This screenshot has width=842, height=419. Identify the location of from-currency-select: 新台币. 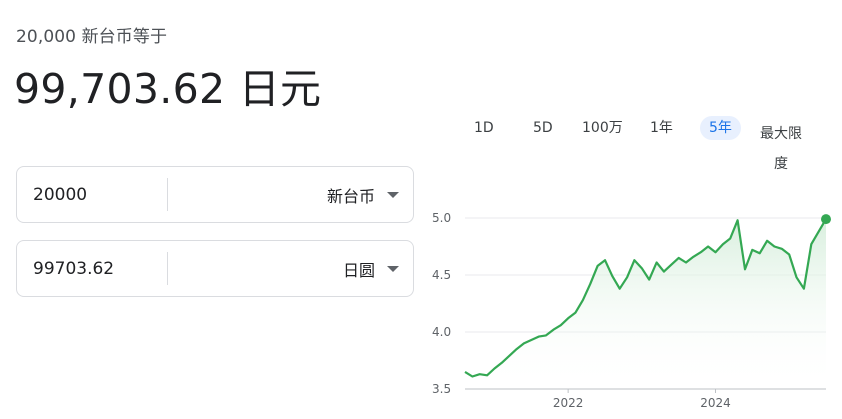
(370, 194).